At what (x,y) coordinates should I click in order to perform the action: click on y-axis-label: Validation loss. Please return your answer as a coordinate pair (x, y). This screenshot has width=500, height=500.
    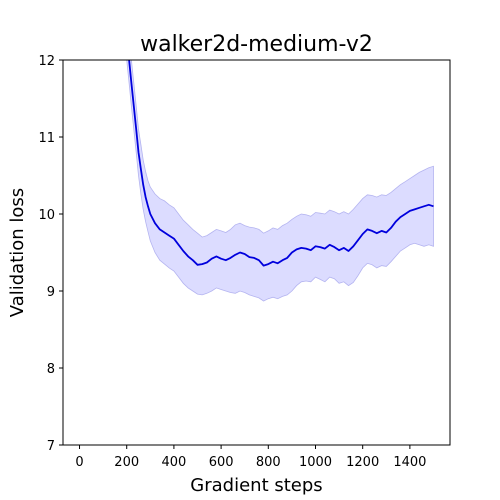
    Looking at the image, I should click on (17, 252).